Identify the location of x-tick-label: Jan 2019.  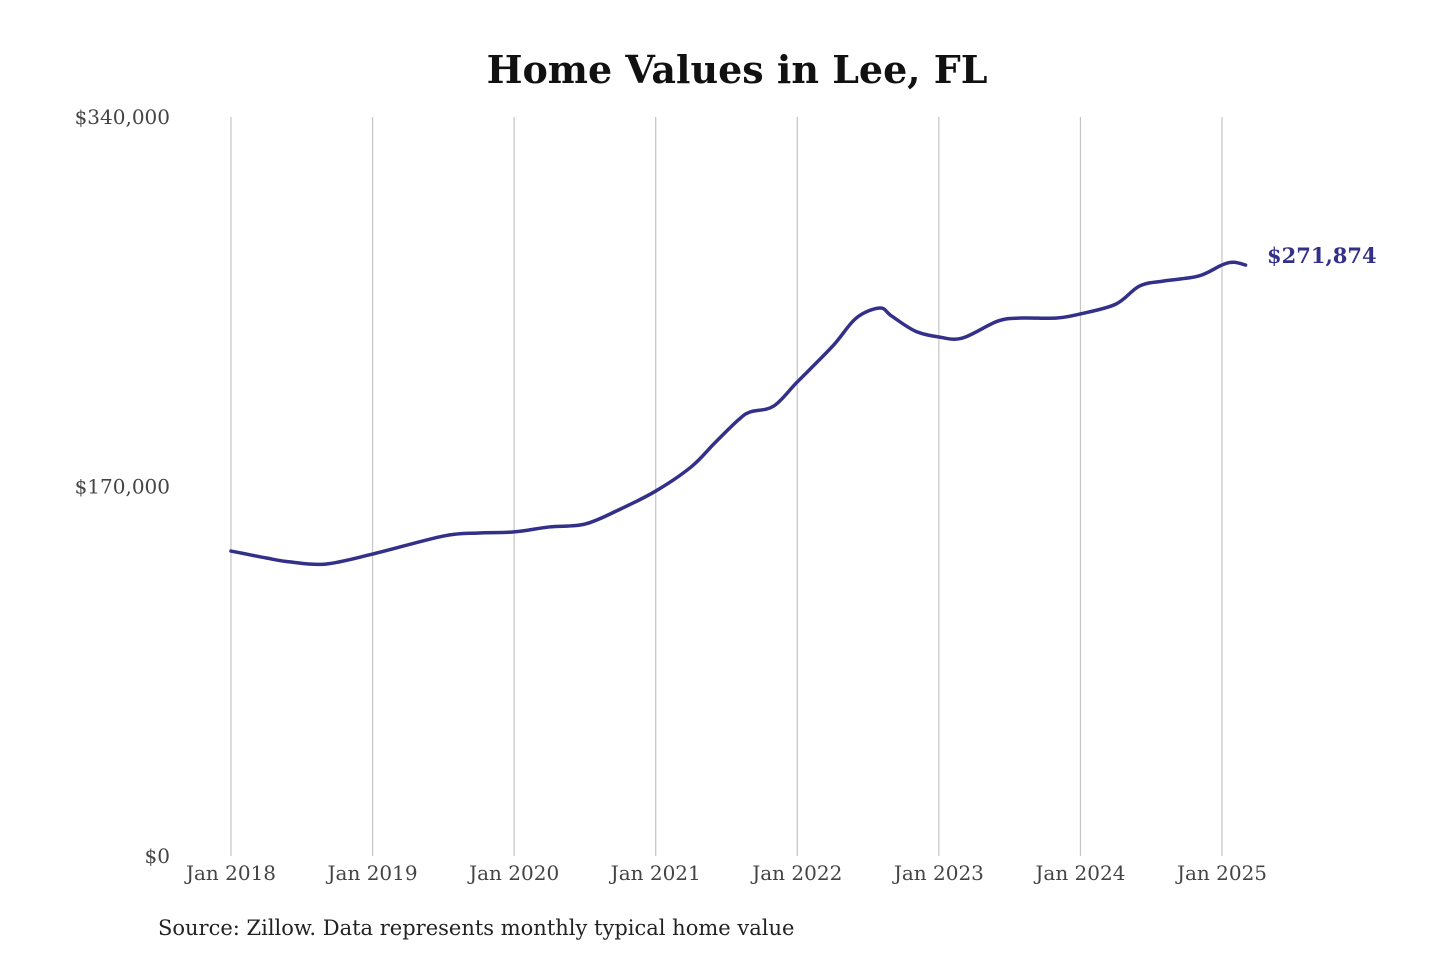
(372, 873).